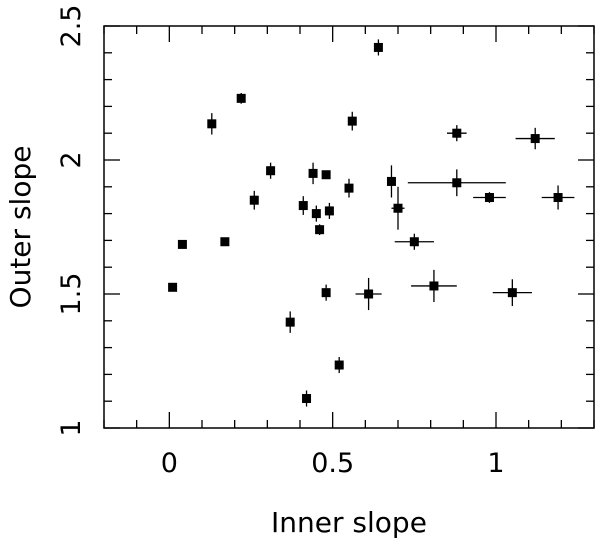 Image resolution: width=595 pixels, height=544 pixels. I want to click on y-tick-label: 2, so click(71, 159).